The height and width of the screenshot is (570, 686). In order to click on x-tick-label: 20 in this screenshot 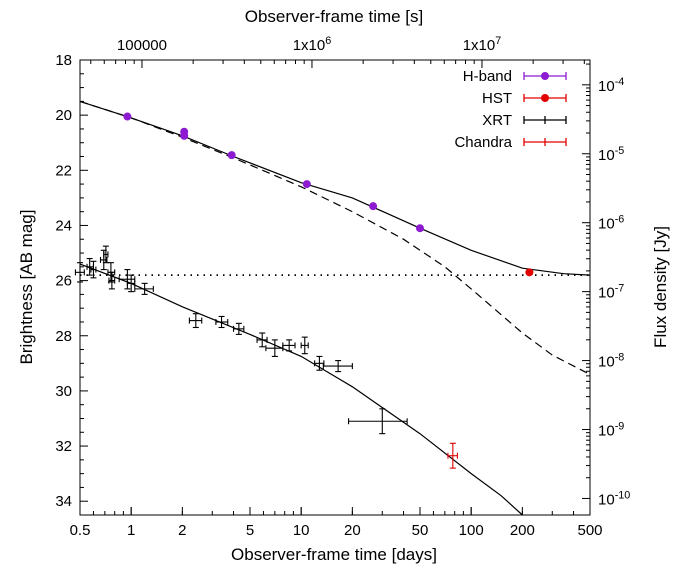, I will do `click(352, 530)`.